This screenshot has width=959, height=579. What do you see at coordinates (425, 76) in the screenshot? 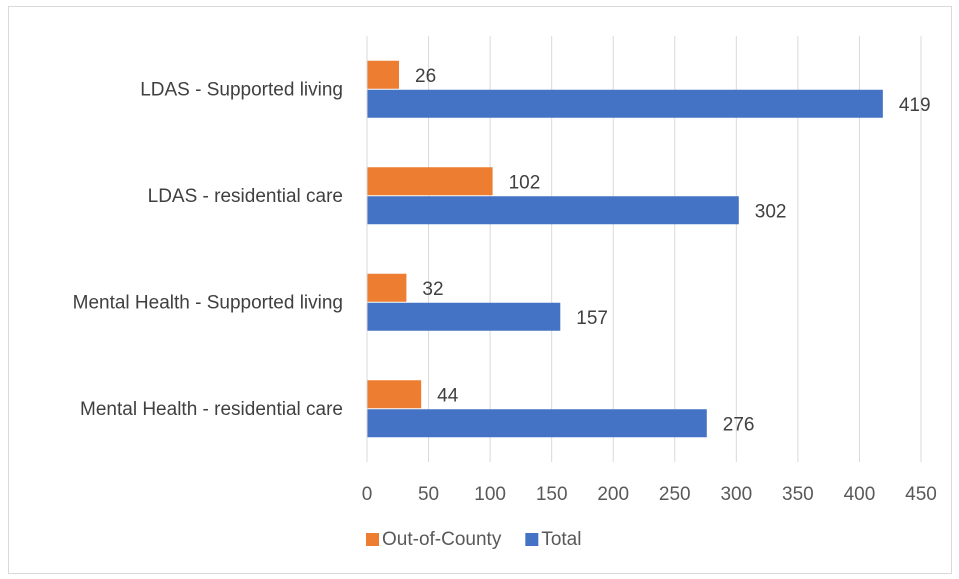
I see `data-label-out-of-county-ldas-supported-living: 26` at bounding box center [425, 76].